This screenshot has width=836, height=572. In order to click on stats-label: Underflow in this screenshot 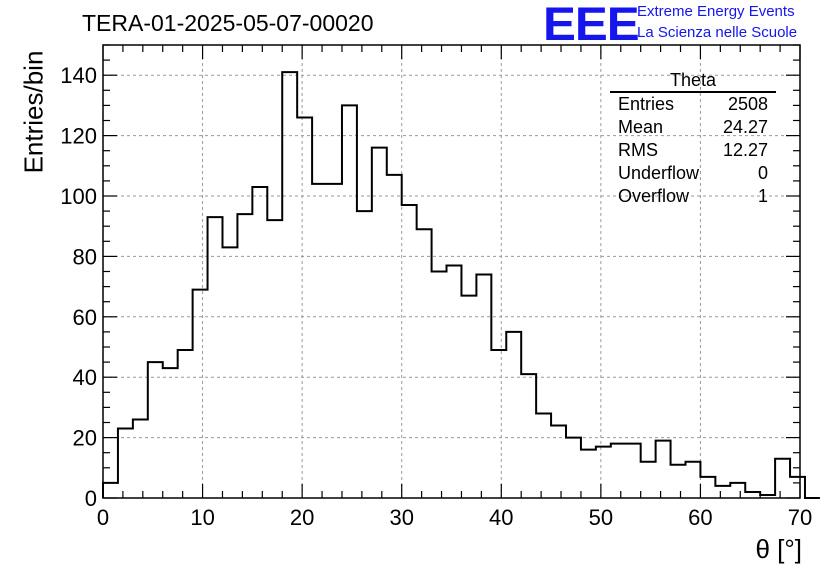, I will do `click(659, 173)`.